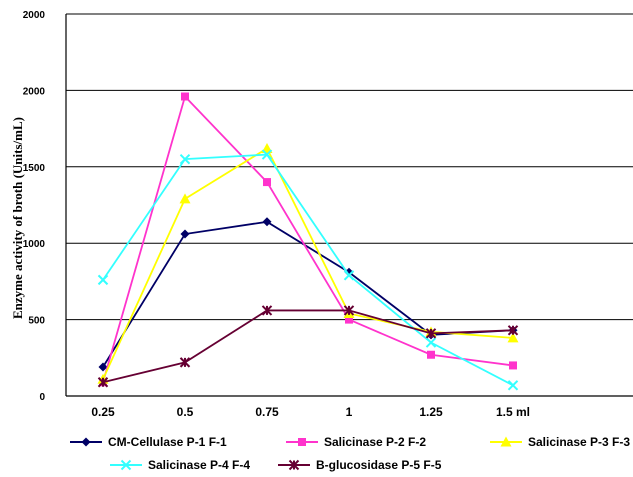  What do you see at coordinates (267, 412) in the screenshot?
I see `x-tick-label: 0.75` at bounding box center [267, 412].